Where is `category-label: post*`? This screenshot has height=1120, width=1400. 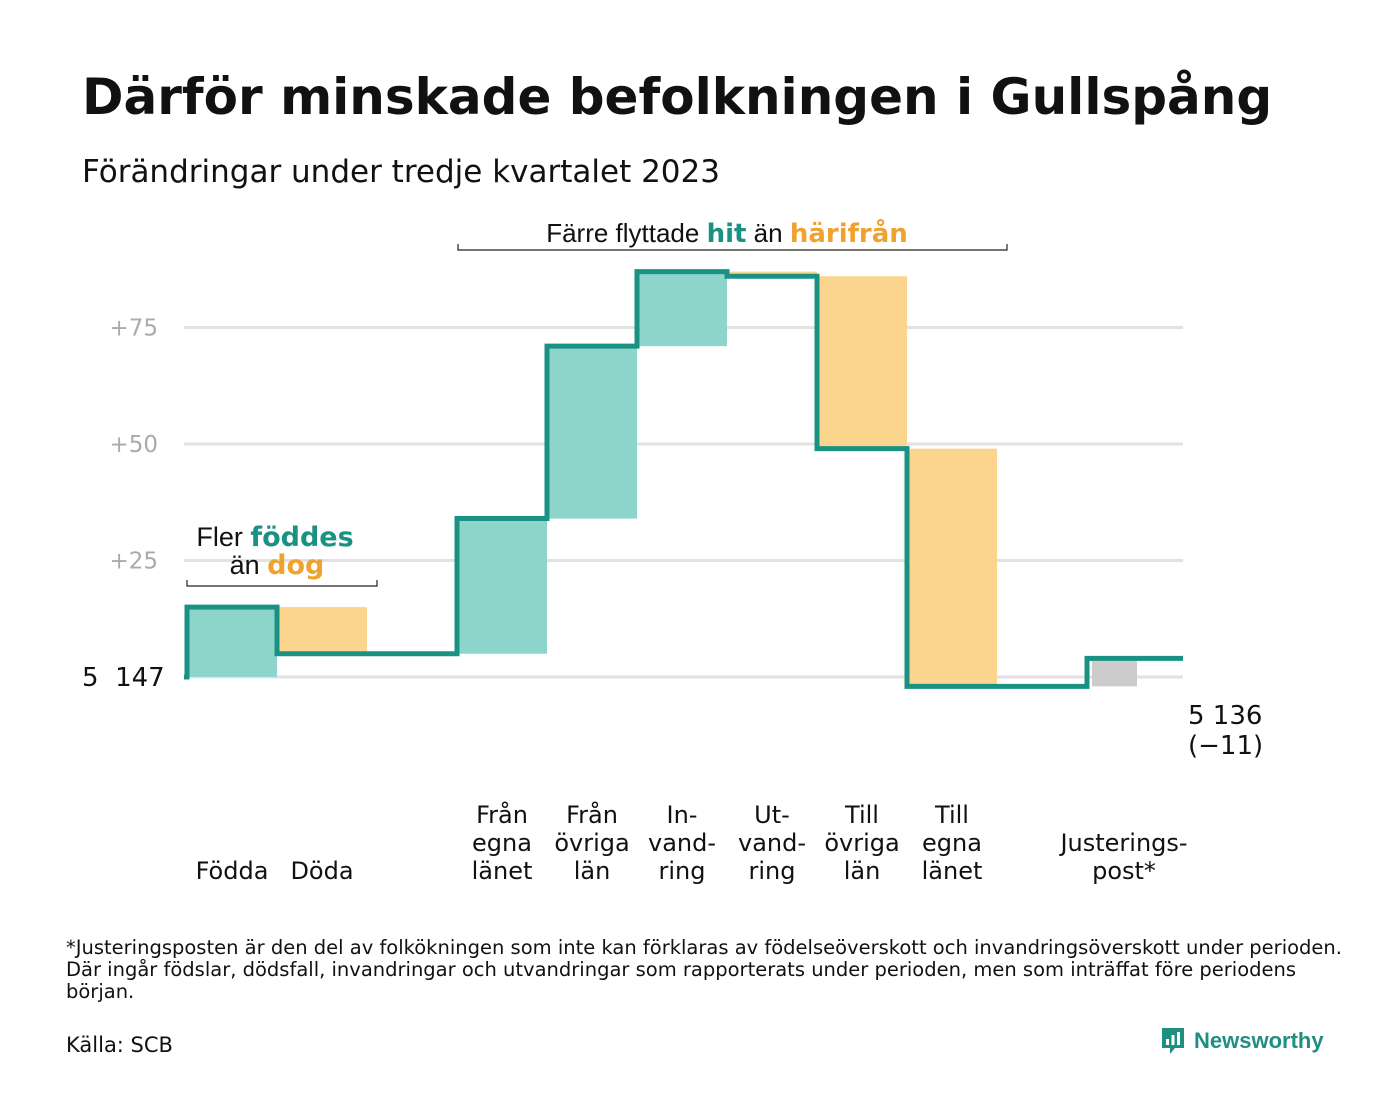
category-label: post* is located at coordinates (1124, 871).